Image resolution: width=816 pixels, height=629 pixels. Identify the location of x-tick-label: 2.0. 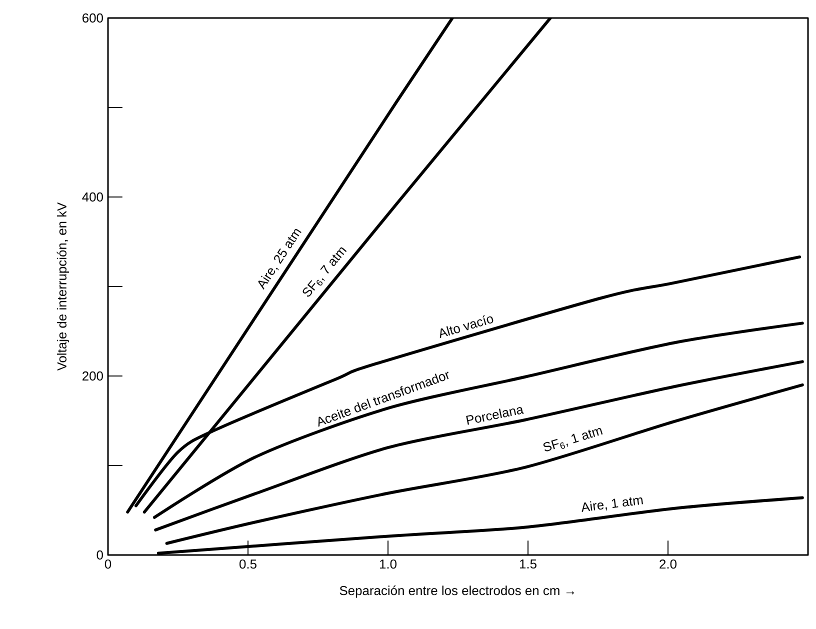
(668, 564).